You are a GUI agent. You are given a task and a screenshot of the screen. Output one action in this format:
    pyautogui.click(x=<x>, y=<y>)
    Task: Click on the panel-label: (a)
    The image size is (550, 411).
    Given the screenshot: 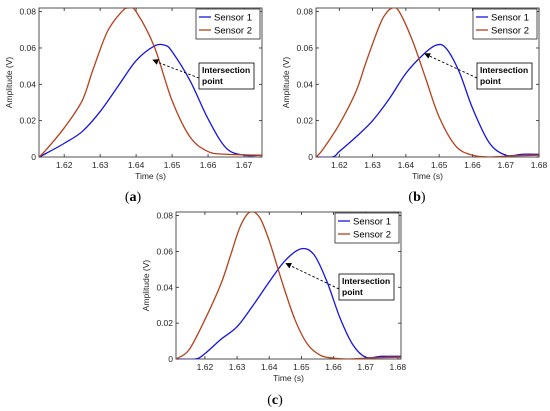 What is the action you would take?
    pyautogui.click(x=133, y=197)
    